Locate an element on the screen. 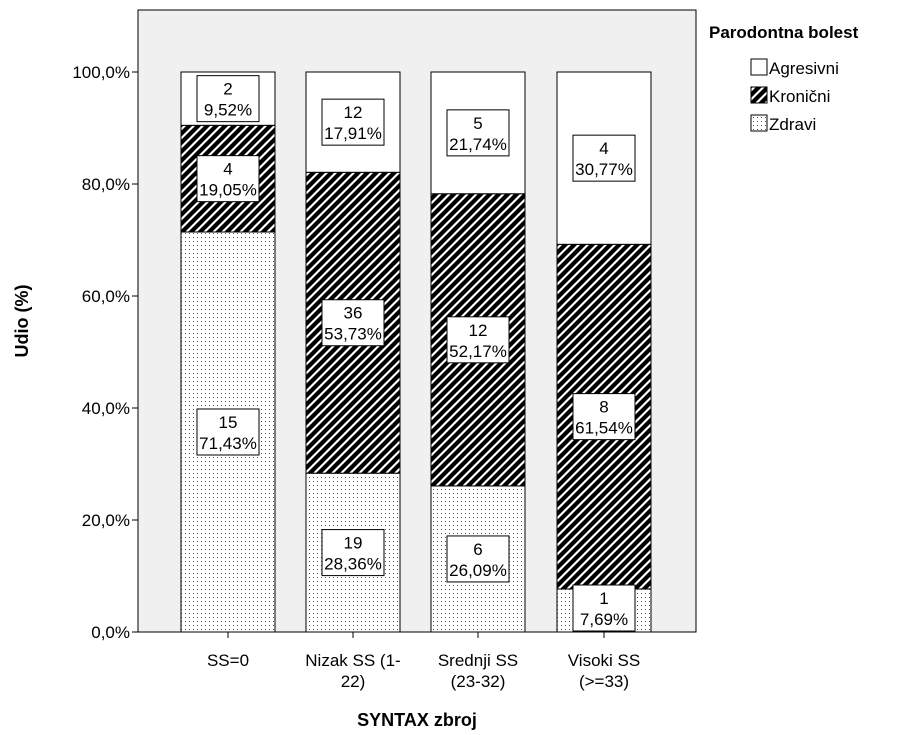  y-tick-label: 100,0% is located at coordinates (101, 72).